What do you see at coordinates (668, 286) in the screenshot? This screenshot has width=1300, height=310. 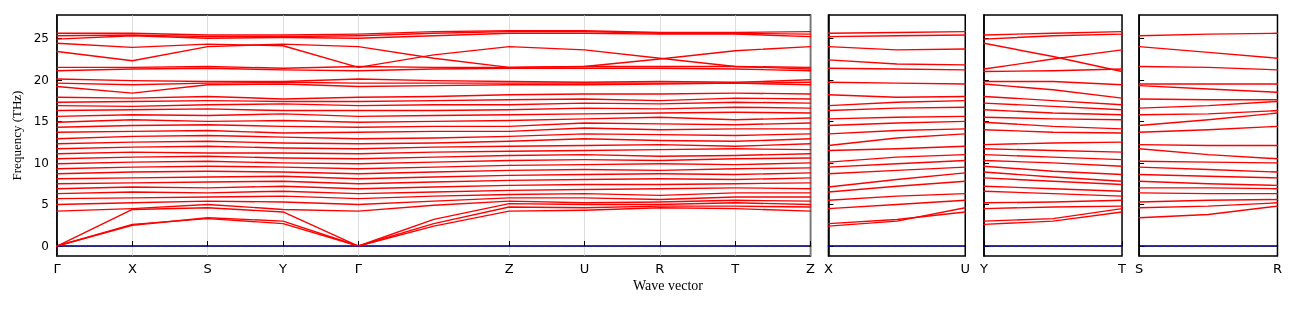 I see `x-axis-title: Wave vector` at bounding box center [668, 286].